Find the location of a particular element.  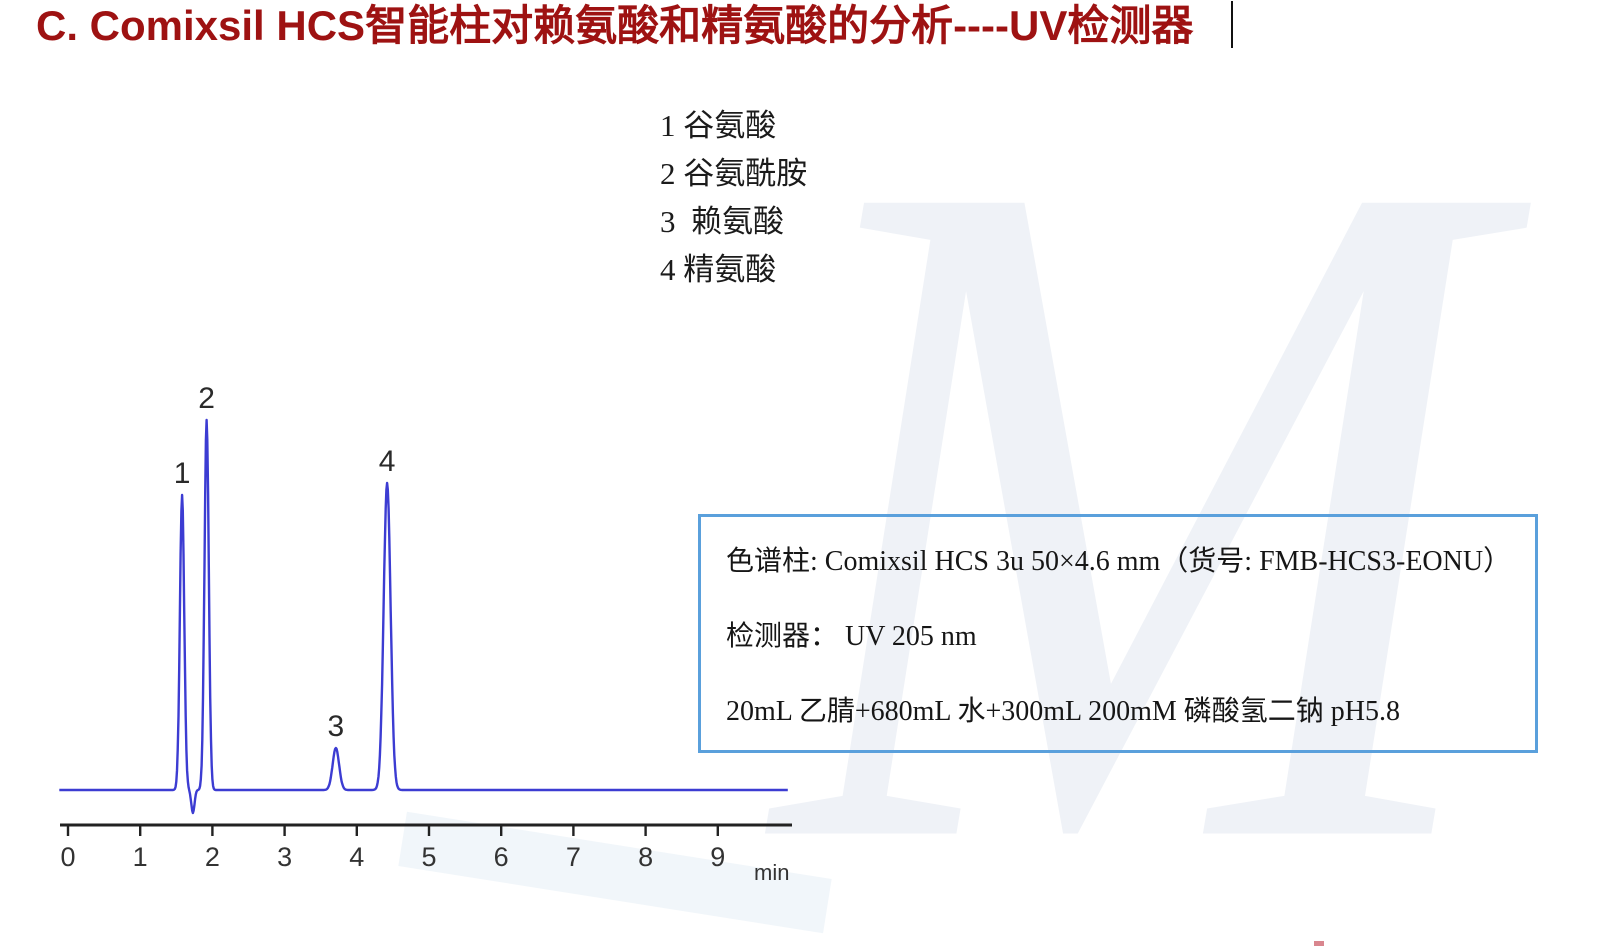

x-tick-label-9: 9 is located at coordinates (717, 857).